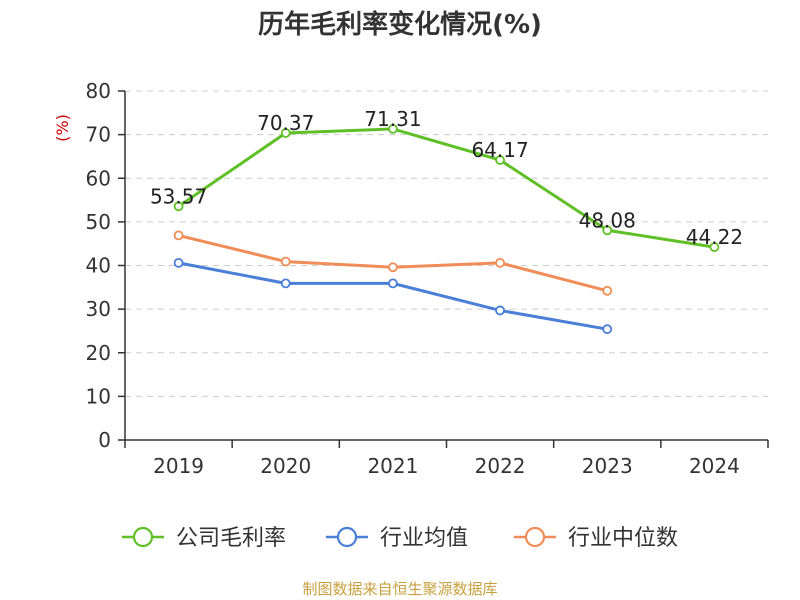  What do you see at coordinates (392, 466) in the screenshot?
I see `x-tick-label: 2021` at bounding box center [392, 466].